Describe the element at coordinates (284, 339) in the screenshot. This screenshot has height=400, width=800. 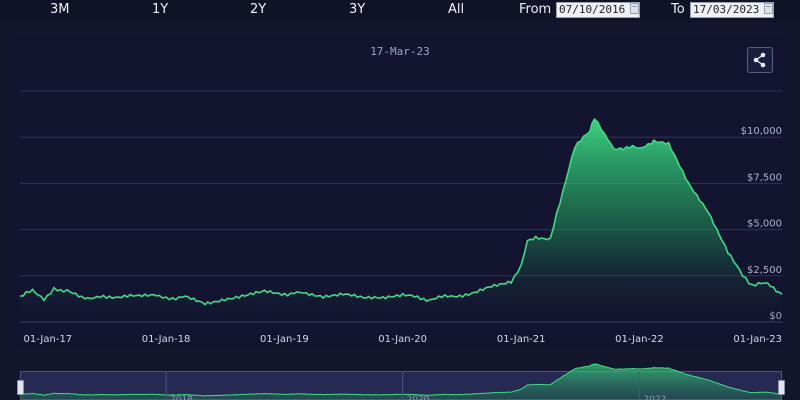
I see `x-tick-label: 01-Jan-19` at that location.